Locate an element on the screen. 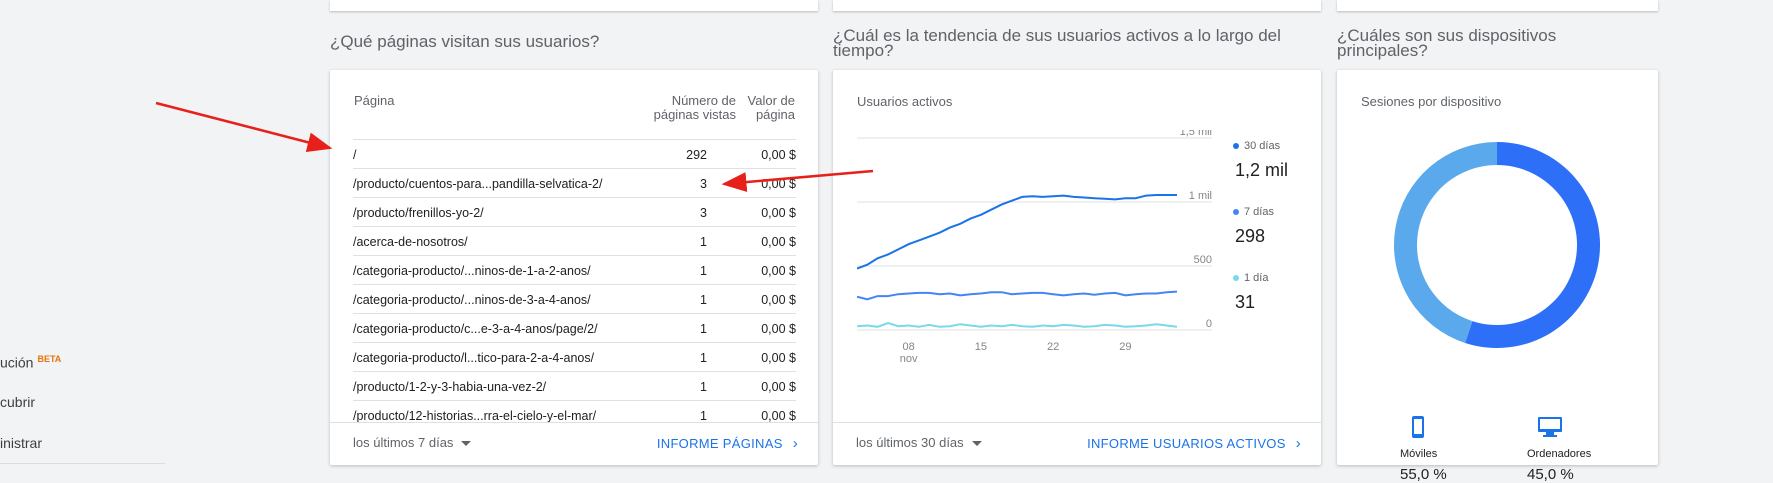 The image size is (1773, 483). legend-label: 1 día is located at coordinates (1256, 278).